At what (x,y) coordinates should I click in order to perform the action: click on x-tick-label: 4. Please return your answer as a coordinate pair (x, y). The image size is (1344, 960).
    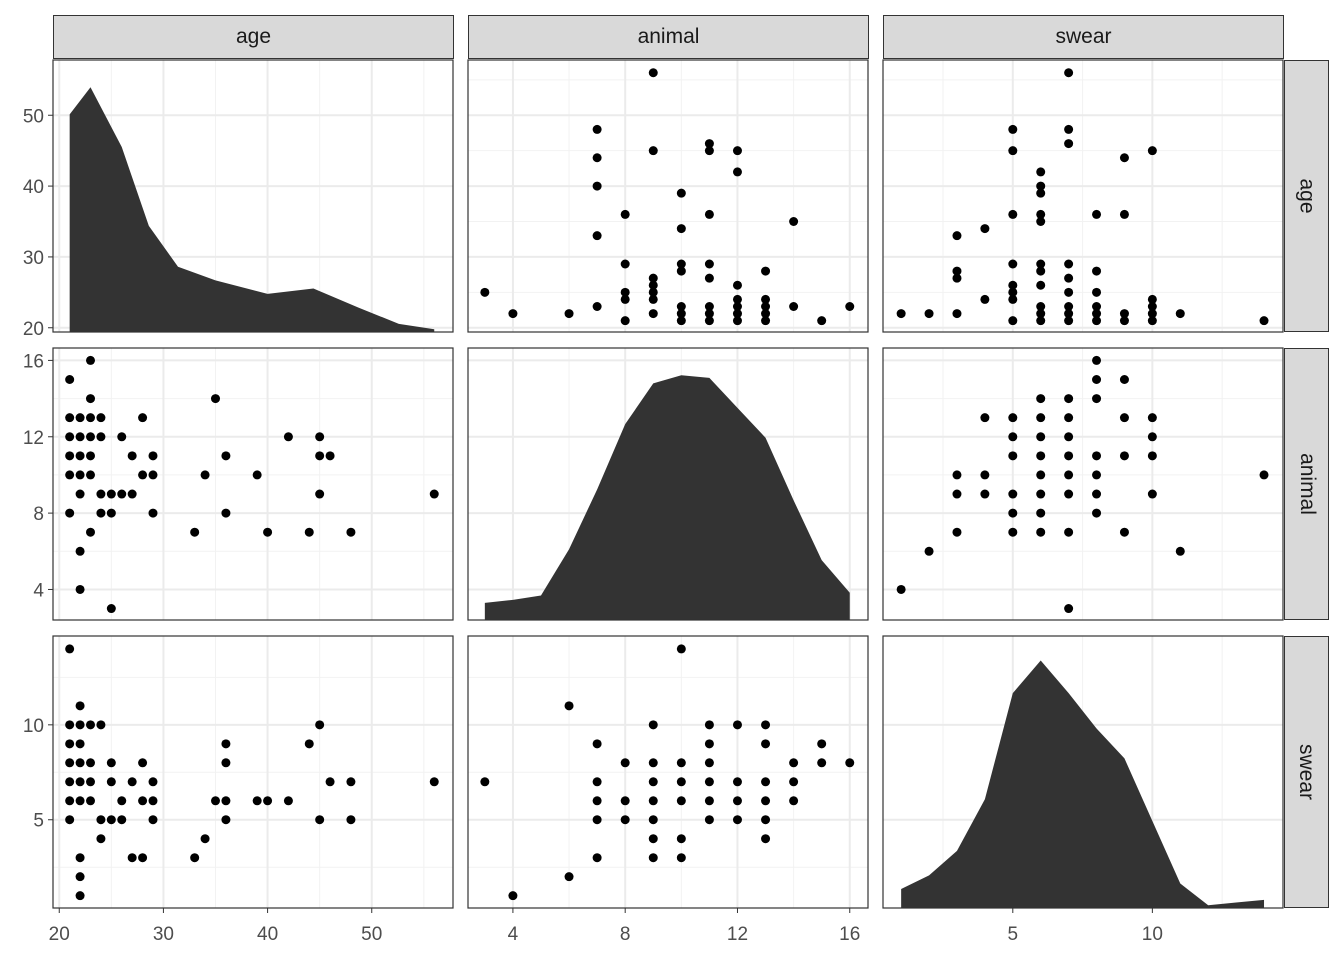
    Looking at the image, I should click on (513, 934).